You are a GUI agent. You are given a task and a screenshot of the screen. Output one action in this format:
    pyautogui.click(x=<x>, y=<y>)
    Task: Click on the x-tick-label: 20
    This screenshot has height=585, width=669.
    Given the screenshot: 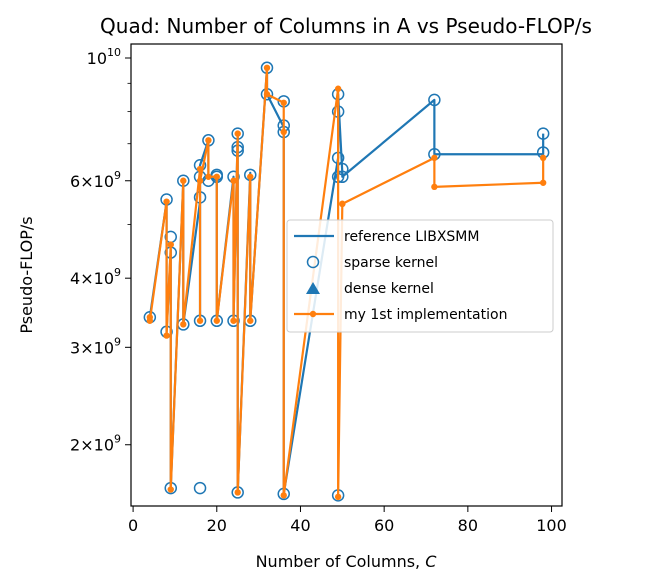 What is the action you would take?
    pyautogui.click(x=217, y=525)
    